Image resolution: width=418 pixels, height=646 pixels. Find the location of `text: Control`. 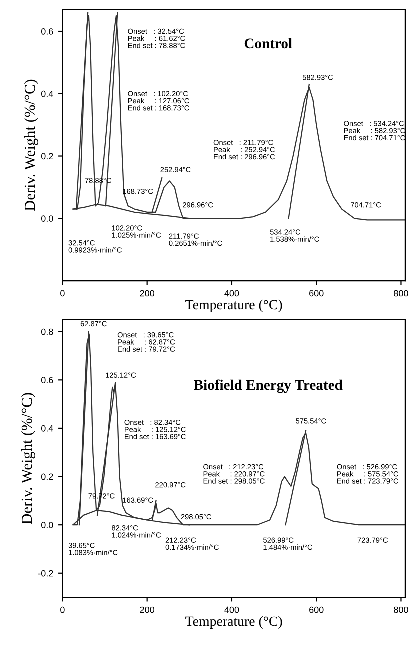

text: Control is located at coordinates (268, 43).